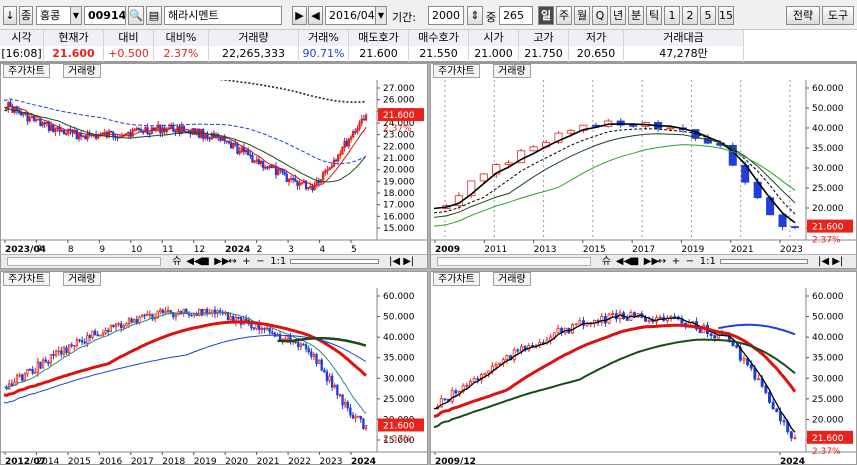 The image size is (857, 465). What do you see at coordinates (643, 249) in the screenshot?
I see `x-tick-label: 2017` at bounding box center [643, 249].